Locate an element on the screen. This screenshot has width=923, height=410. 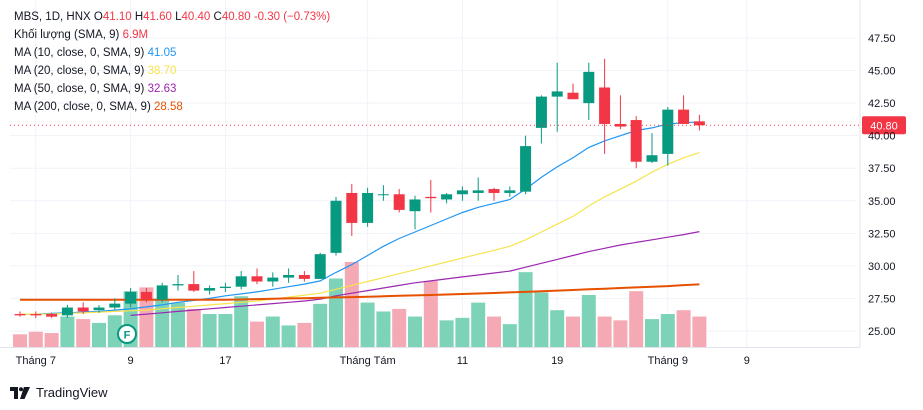
indicator-value: 41.05 is located at coordinates (162, 53).